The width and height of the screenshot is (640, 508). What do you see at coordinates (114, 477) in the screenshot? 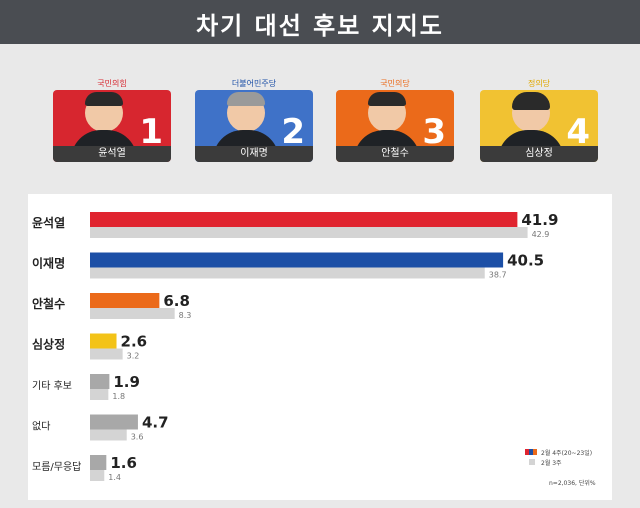
I see `value-label-previous: 1.4` at bounding box center [114, 477].